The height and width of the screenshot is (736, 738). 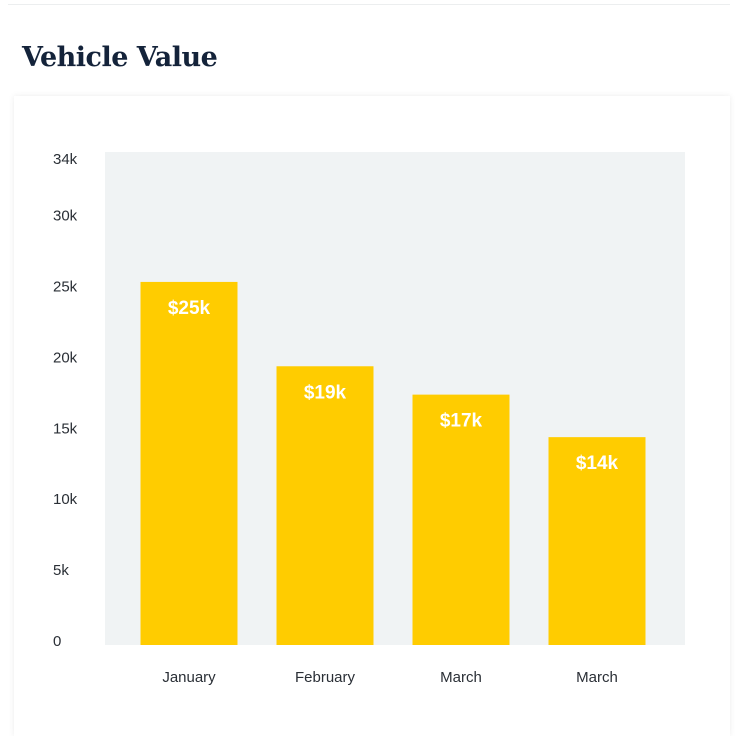 What do you see at coordinates (325, 677) in the screenshot?
I see `x-tick-label: February` at bounding box center [325, 677].